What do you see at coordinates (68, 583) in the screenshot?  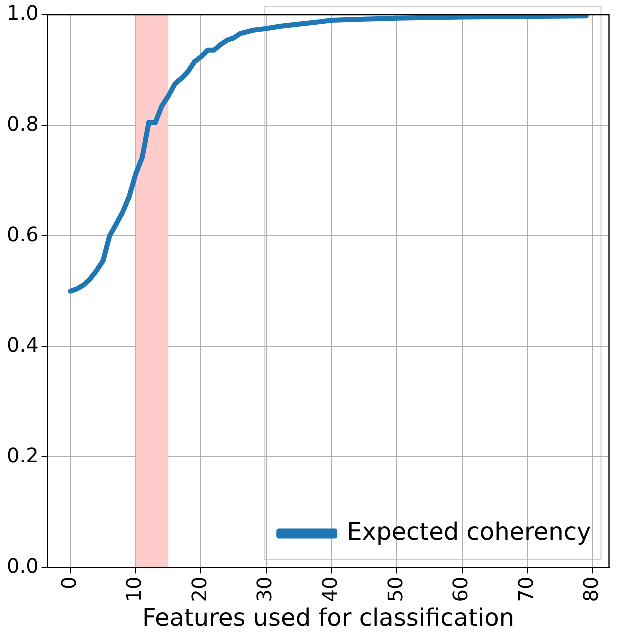 I see `x-tick-label: 0` at bounding box center [68, 583].